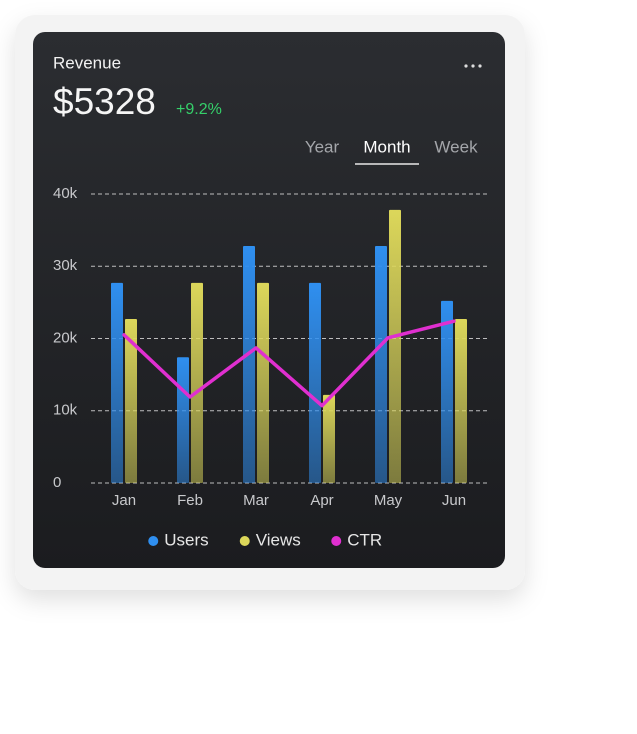  Describe the element at coordinates (364, 539) in the screenshot. I see `legend-label: CTR` at that location.